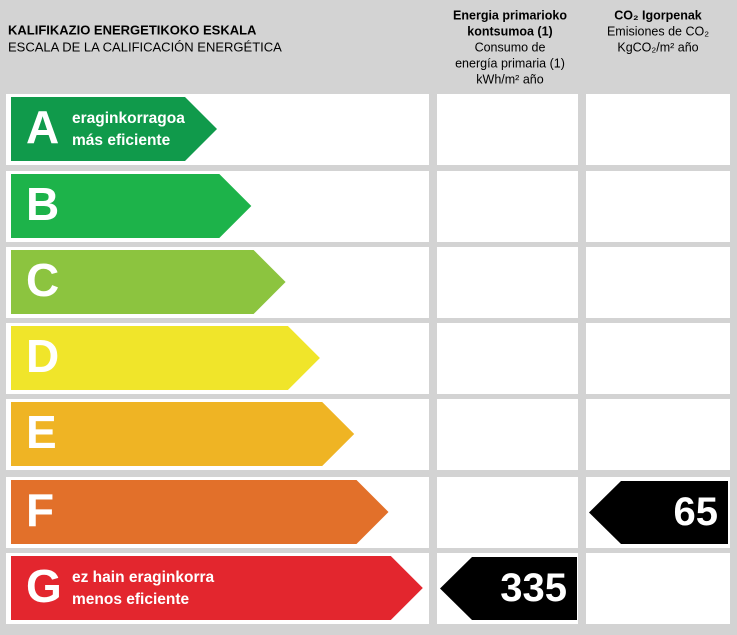  What do you see at coordinates (533, 588) in the screenshot?
I see `indicator-value: 335` at bounding box center [533, 588].